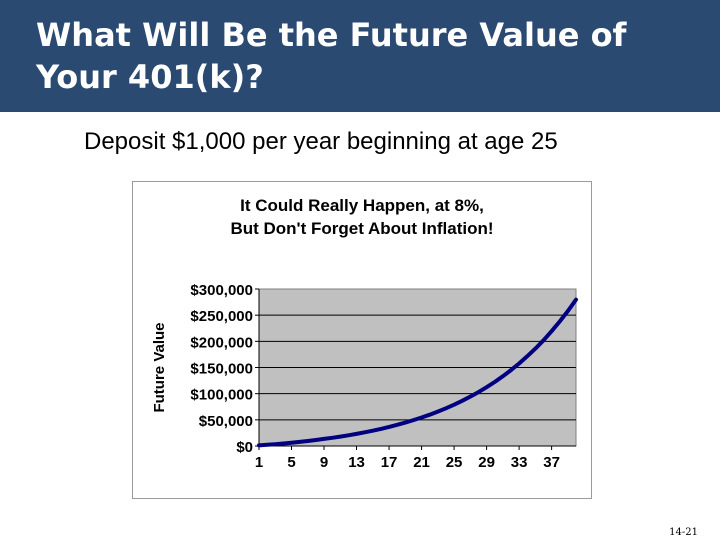 The width and height of the screenshot is (720, 540). What do you see at coordinates (324, 462) in the screenshot?
I see `x-tick-label: 9` at bounding box center [324, 462].